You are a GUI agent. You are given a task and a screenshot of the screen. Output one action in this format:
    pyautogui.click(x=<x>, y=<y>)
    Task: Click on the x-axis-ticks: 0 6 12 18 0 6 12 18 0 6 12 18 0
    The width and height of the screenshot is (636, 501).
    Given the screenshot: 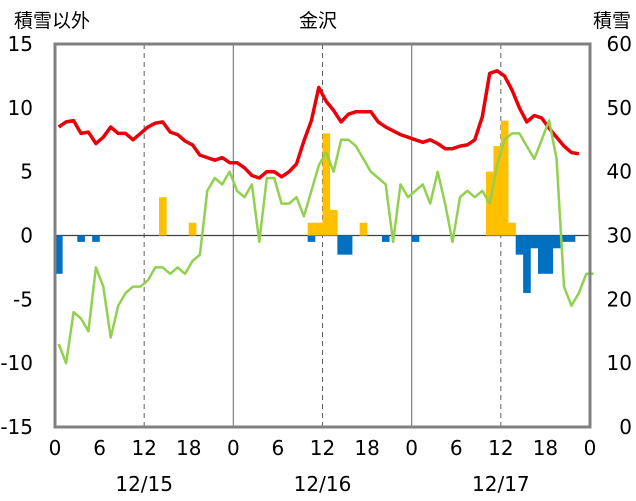 What is the action you would take?
    pyautogui.click(x=323, y=448)
    